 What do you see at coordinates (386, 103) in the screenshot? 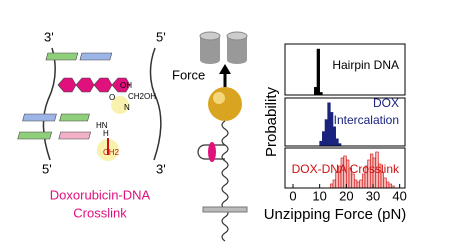
I see `panel-title: DOX` at bounding box center [386, 103].